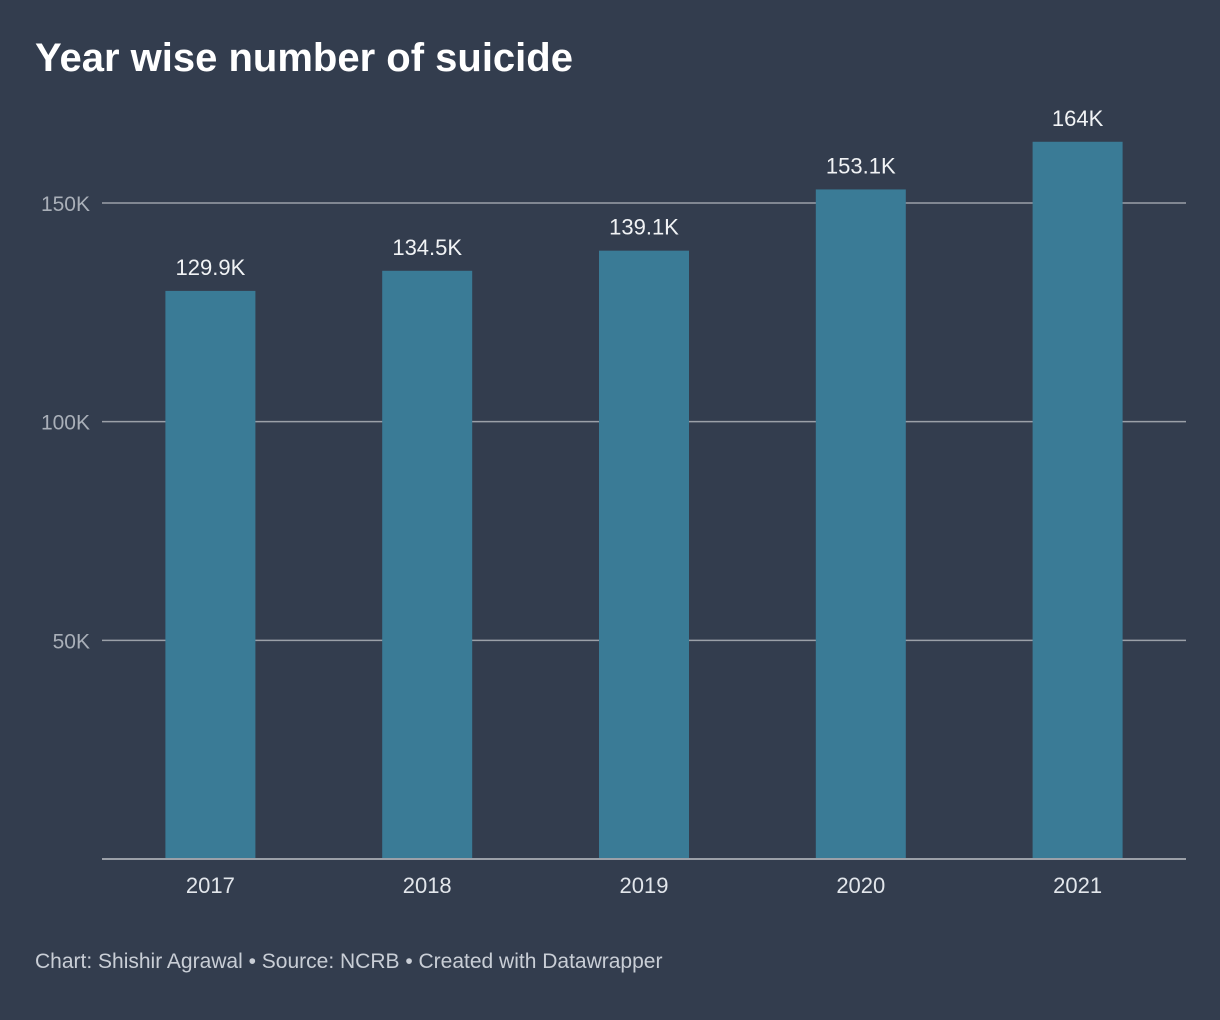 This screenshot has height=1020, width=1220. Describe the element at coordinates (427, 247) in the screenshot. I see `data-label: 134.5K` at that location.